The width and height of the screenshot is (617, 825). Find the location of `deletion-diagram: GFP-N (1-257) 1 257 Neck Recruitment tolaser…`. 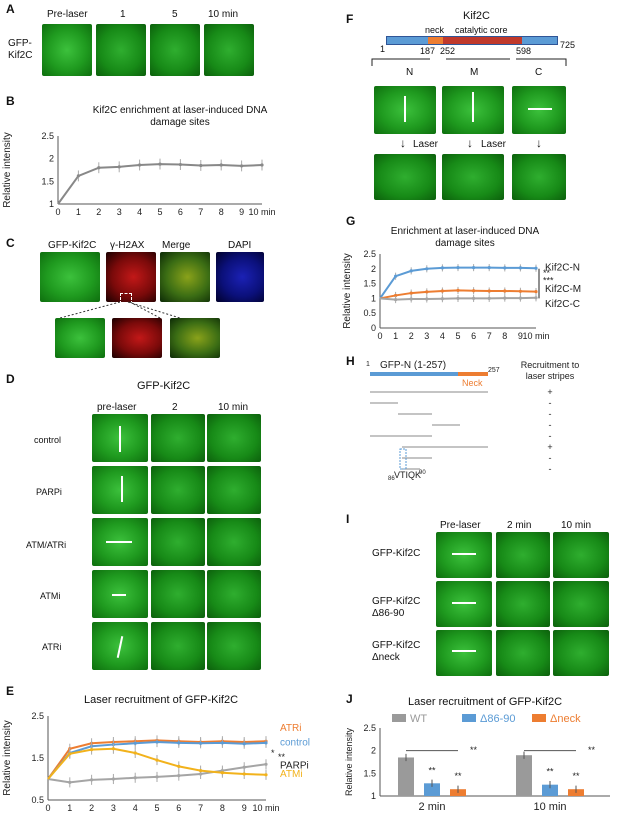

deletion-diagram: GFP-N (1-257) 1 257 Neck Recruitment tolaser… is located at coordinates (472, 421).